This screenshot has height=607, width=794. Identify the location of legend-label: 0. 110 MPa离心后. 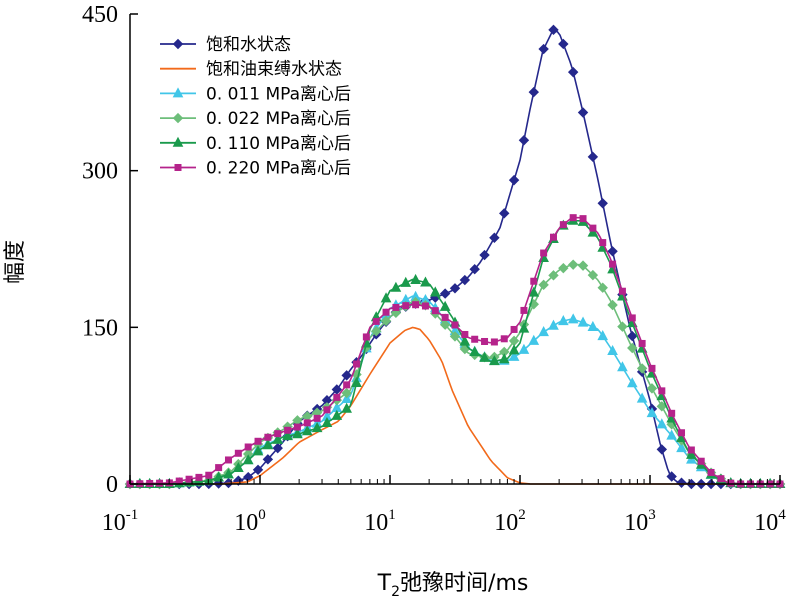
(278, 144).